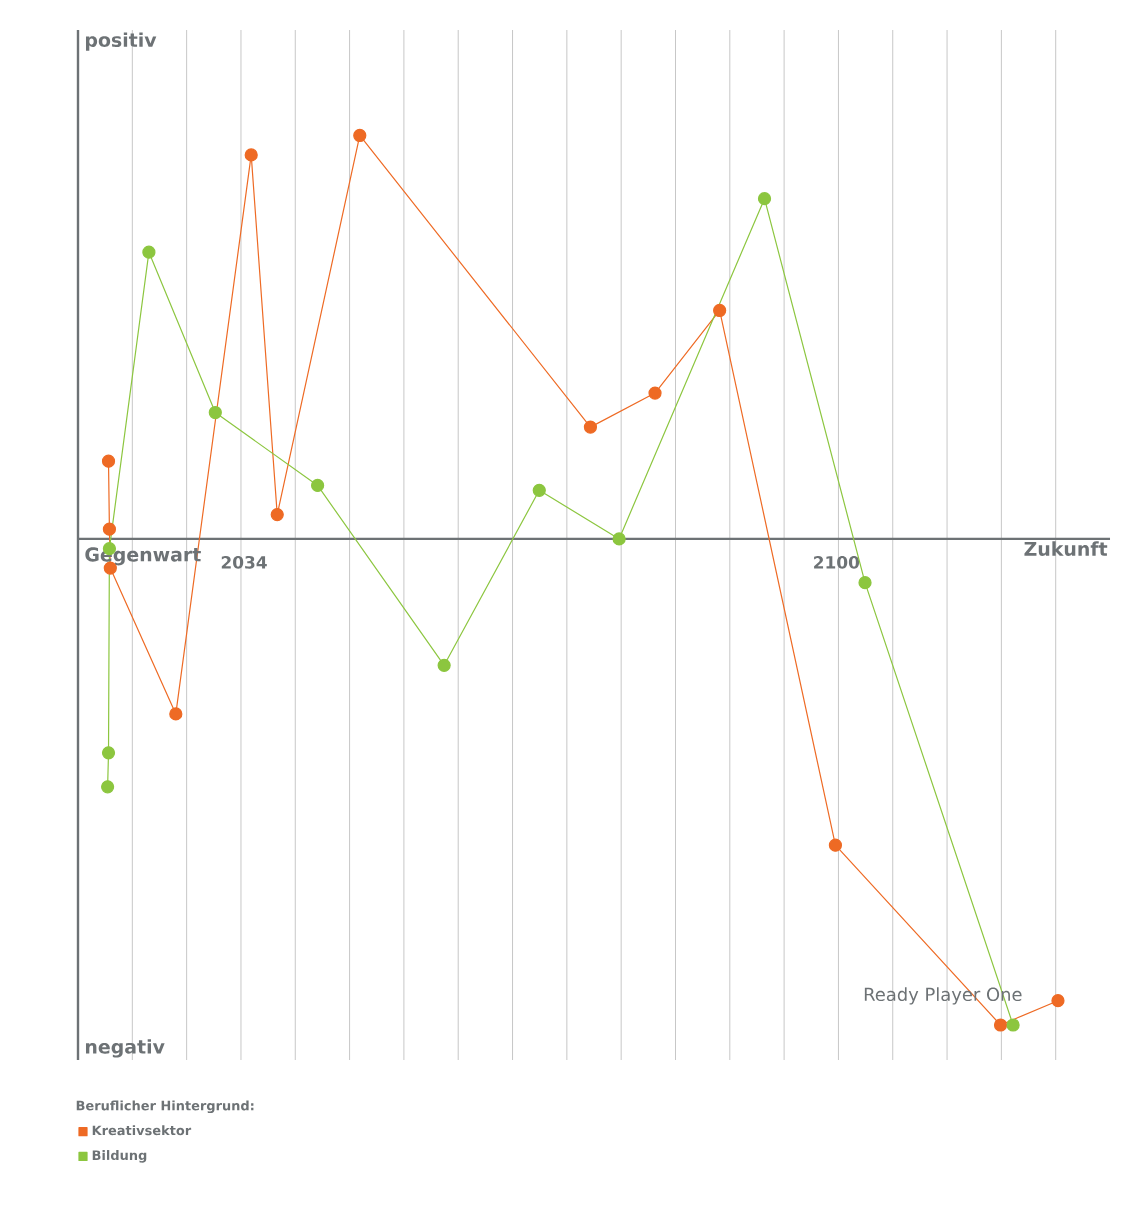  What do you see at coordinates (121, 41) in the screenshot?
I see `y-axis-title: positiv` at bounding box center [121, 41].